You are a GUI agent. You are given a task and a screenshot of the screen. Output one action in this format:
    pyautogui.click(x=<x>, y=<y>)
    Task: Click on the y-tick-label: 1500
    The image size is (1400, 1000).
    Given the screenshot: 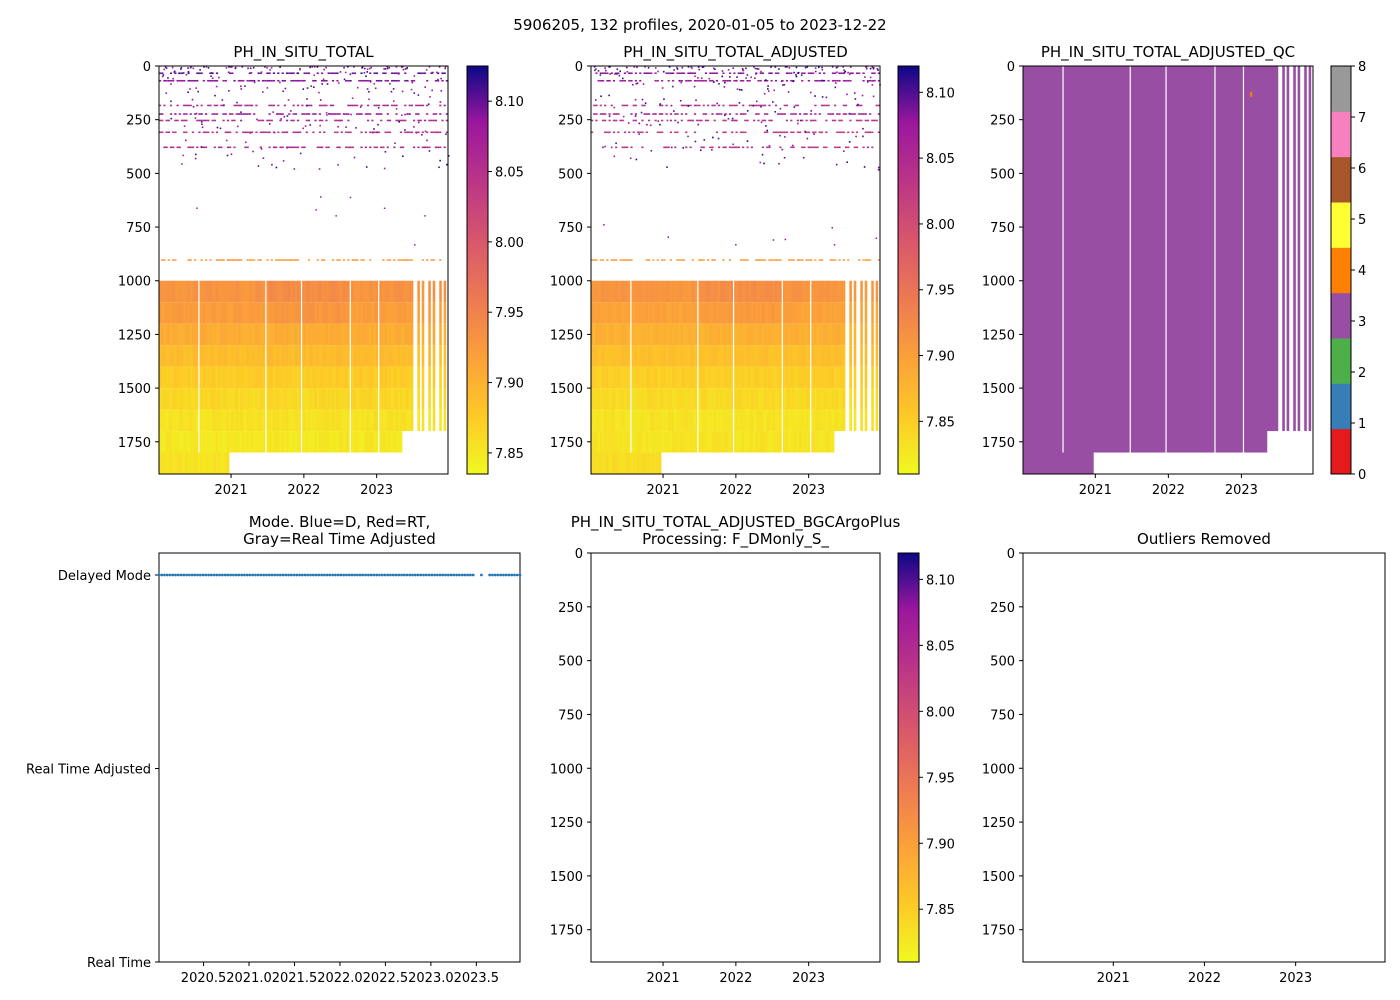 What is the action you would take?
    pyautogui.click(x=566, y=389)
    